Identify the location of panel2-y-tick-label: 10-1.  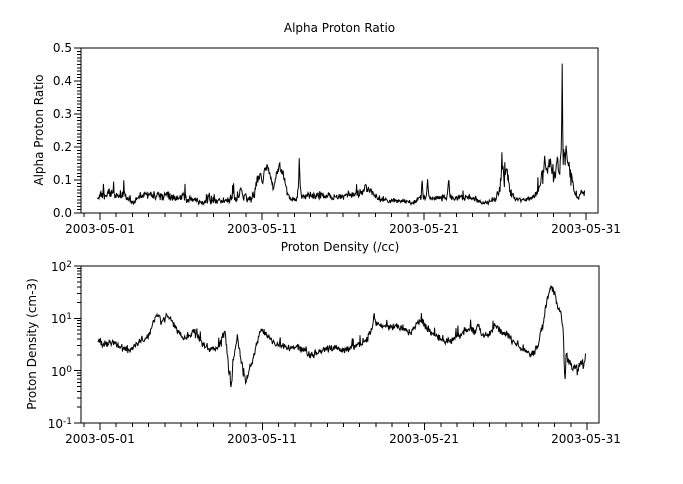
(59, 424).